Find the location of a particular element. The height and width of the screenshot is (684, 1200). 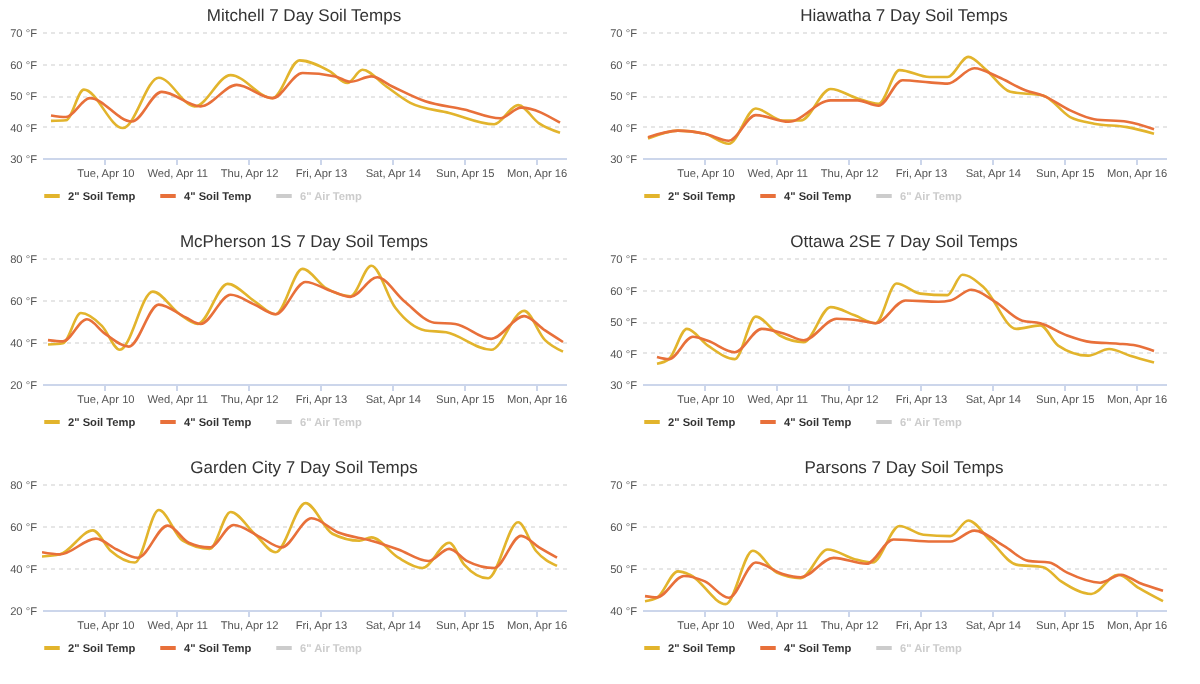

chart-title: Parsons 7 Day Soil Temps is located at coordinates (904, 467).